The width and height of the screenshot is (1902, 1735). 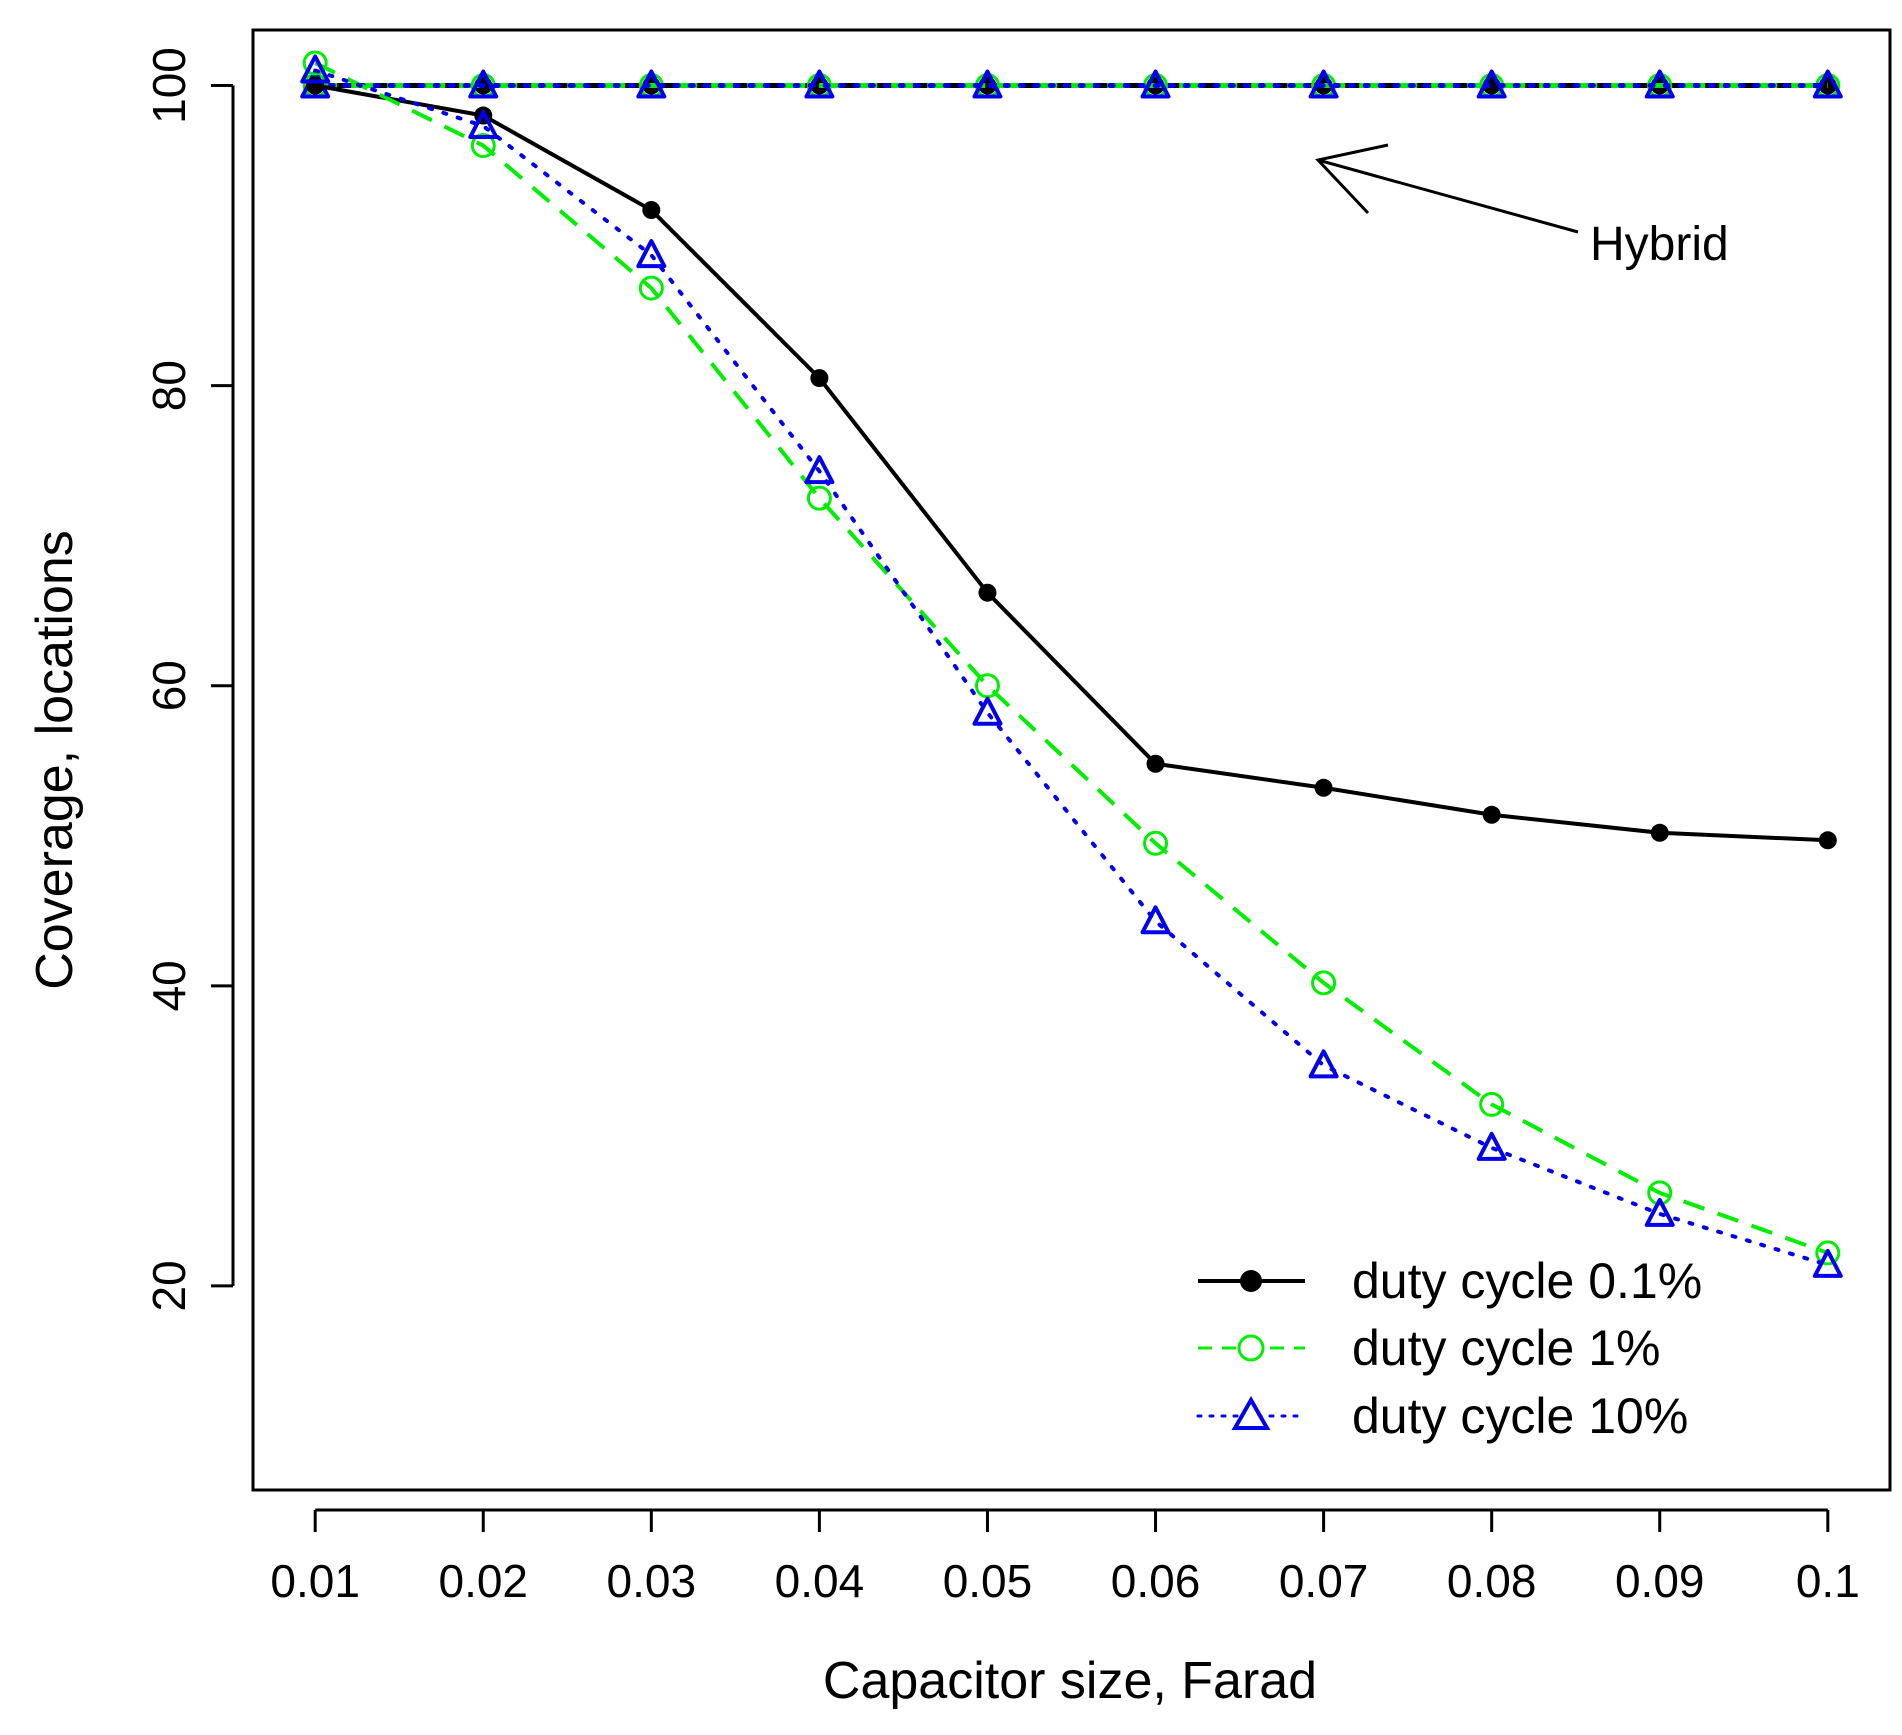 I want to click on x-axis: 0.01 0.02 0.03 0.04 0.05 0.06 0.07 0.08 0.09 0.1, so click(x=1065, y=1557).